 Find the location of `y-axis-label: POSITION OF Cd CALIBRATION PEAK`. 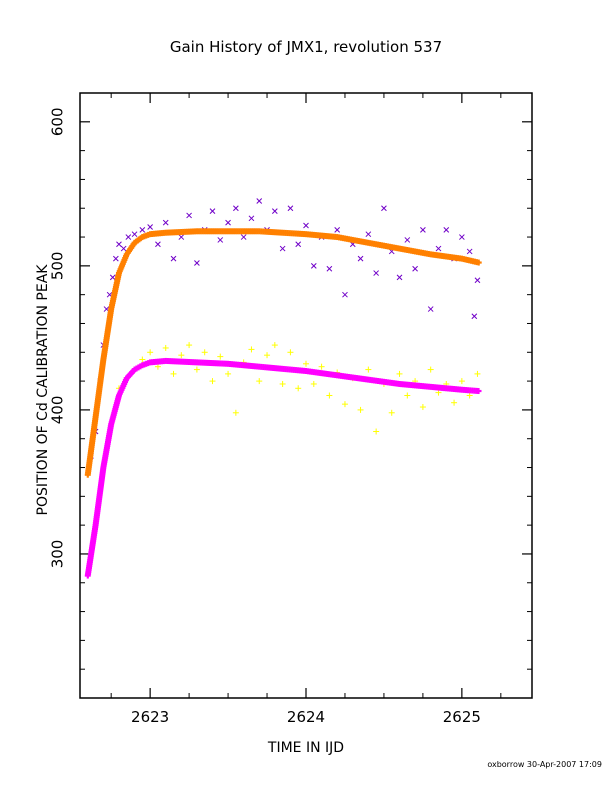

y-axis-label: POSITION OF Cd CALIBRATION PEAK is located at coordinates (43, 390).